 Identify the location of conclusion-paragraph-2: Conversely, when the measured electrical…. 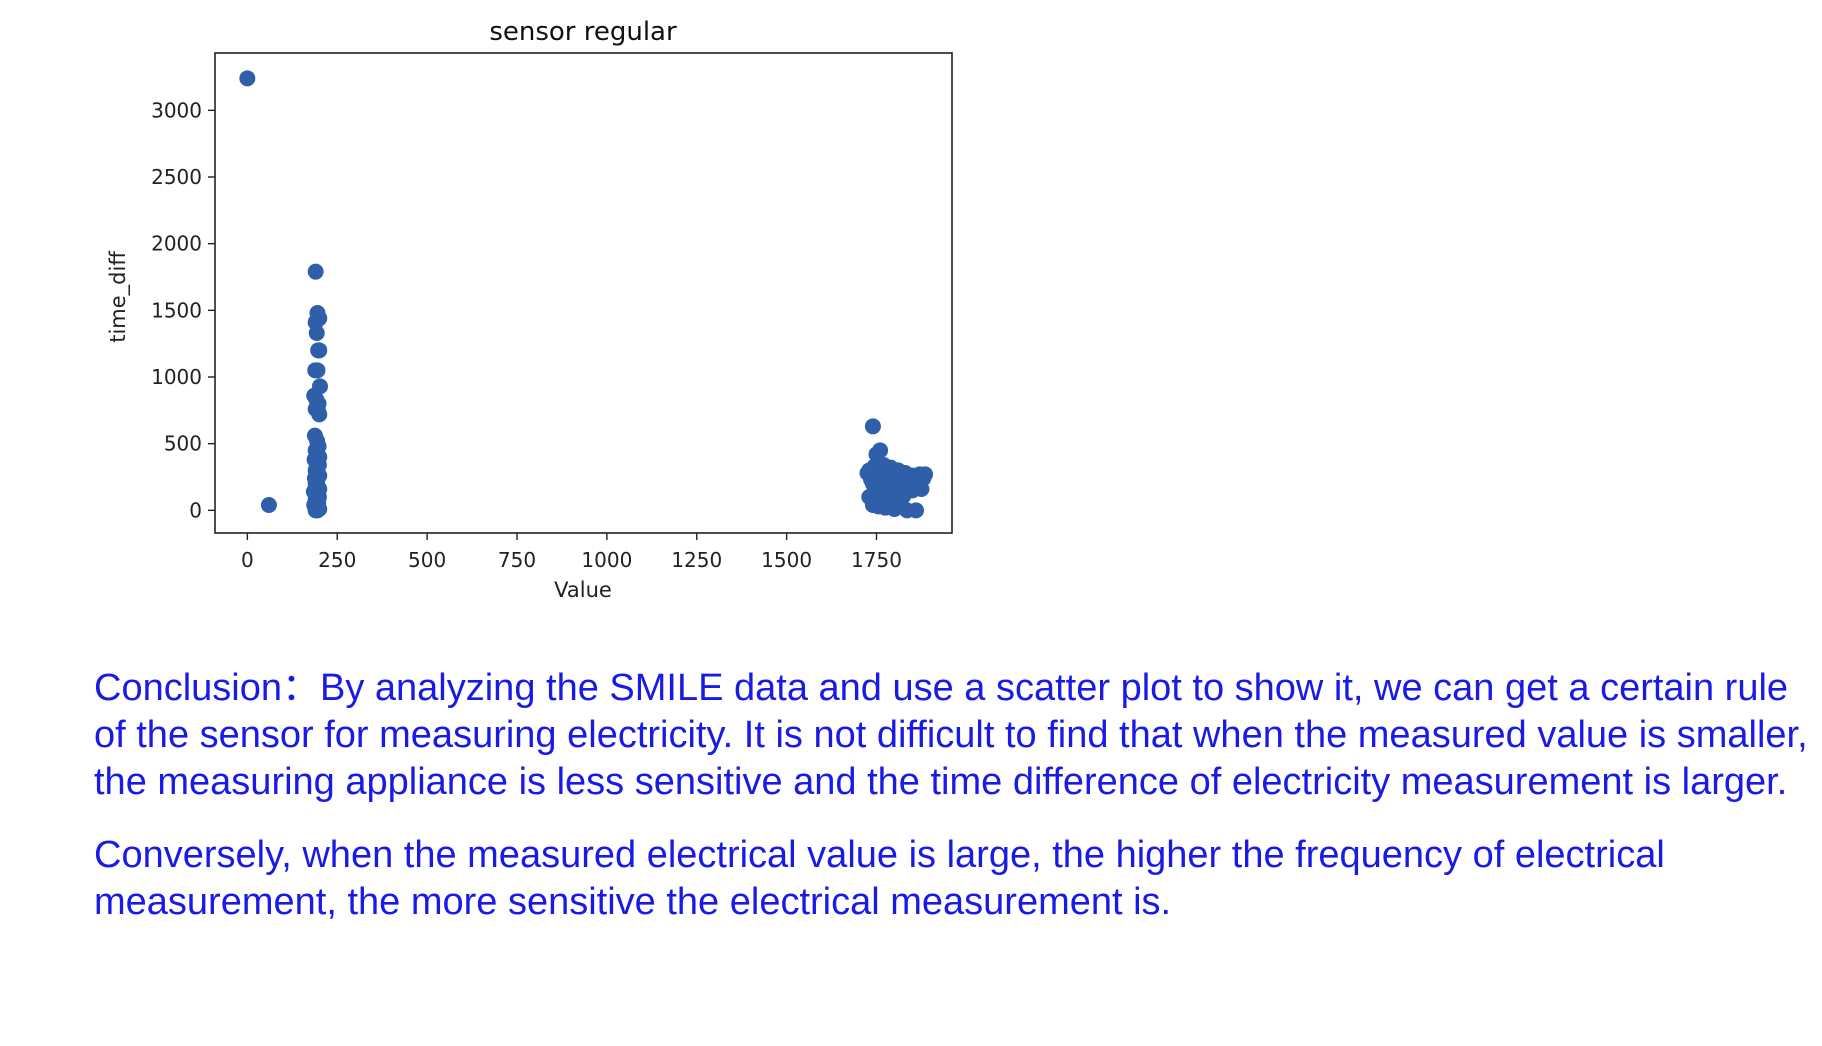
(879, 878).